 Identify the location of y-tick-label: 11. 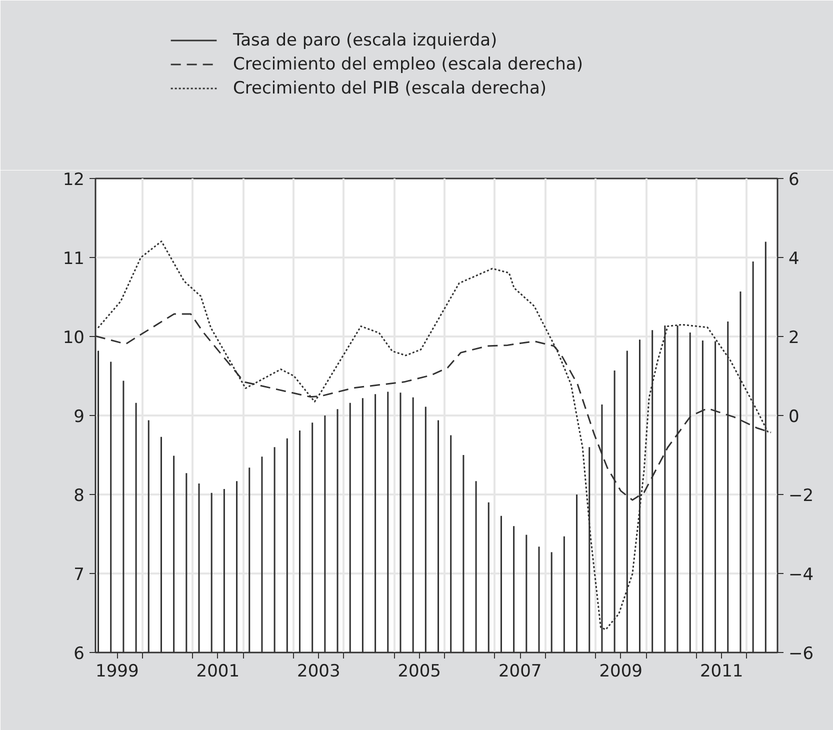
(73, 259).